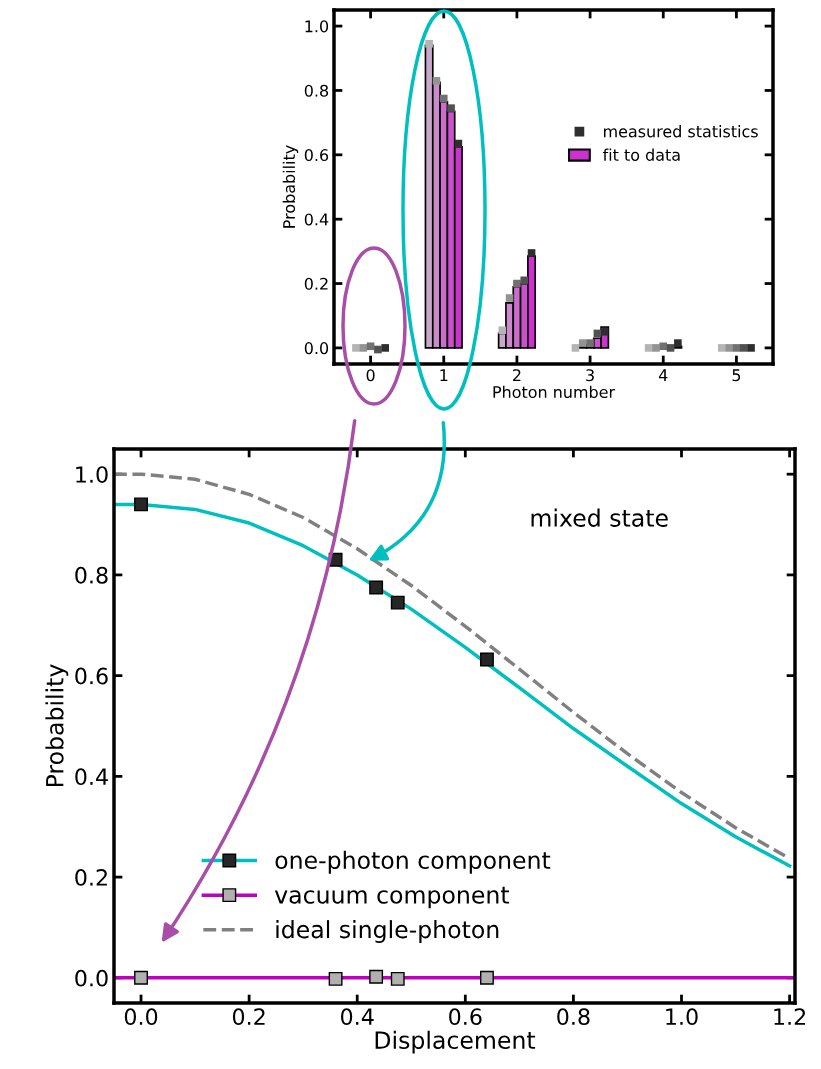 The height and width of the screenshot is (1069, 821). Describe the element at coordinates (392, 897) in the screenshot. I see `legend-label: vacuum component` at that location.